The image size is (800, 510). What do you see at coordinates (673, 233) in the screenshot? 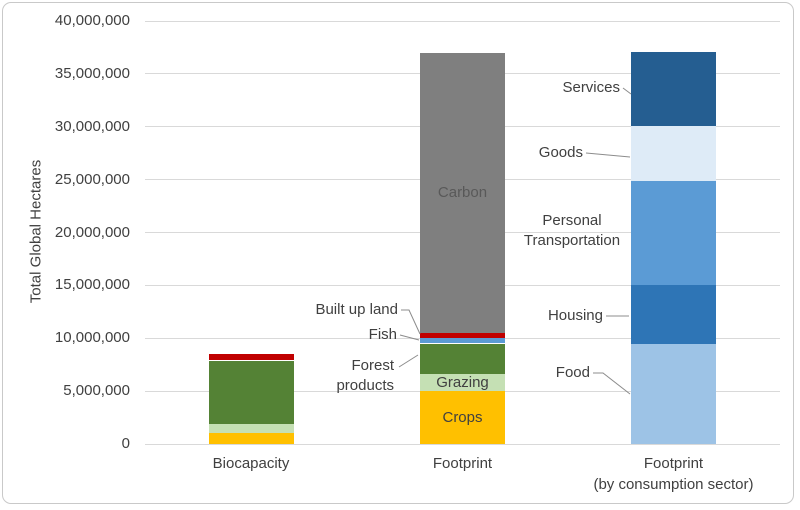
I see `bar-segment-personal-transportation` at bounding box center [673, 233].